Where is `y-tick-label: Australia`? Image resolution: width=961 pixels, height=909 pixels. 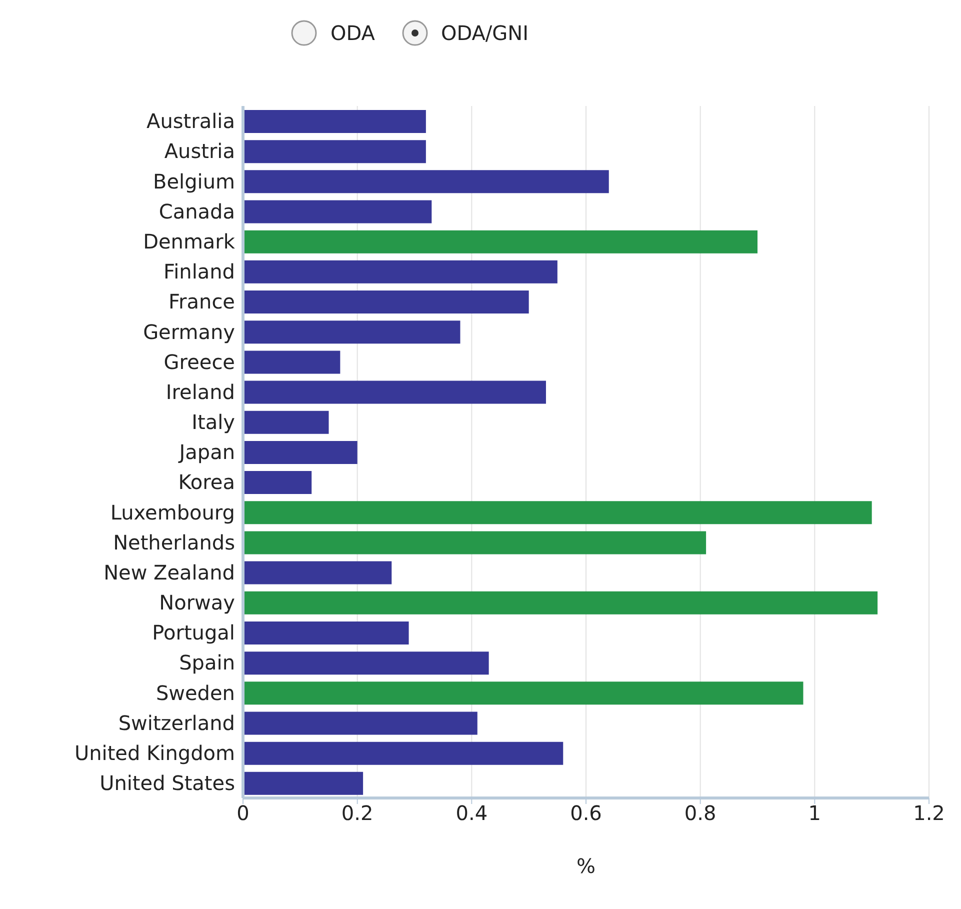
y-tick-label: Australia is located at coordinates (190, 121).